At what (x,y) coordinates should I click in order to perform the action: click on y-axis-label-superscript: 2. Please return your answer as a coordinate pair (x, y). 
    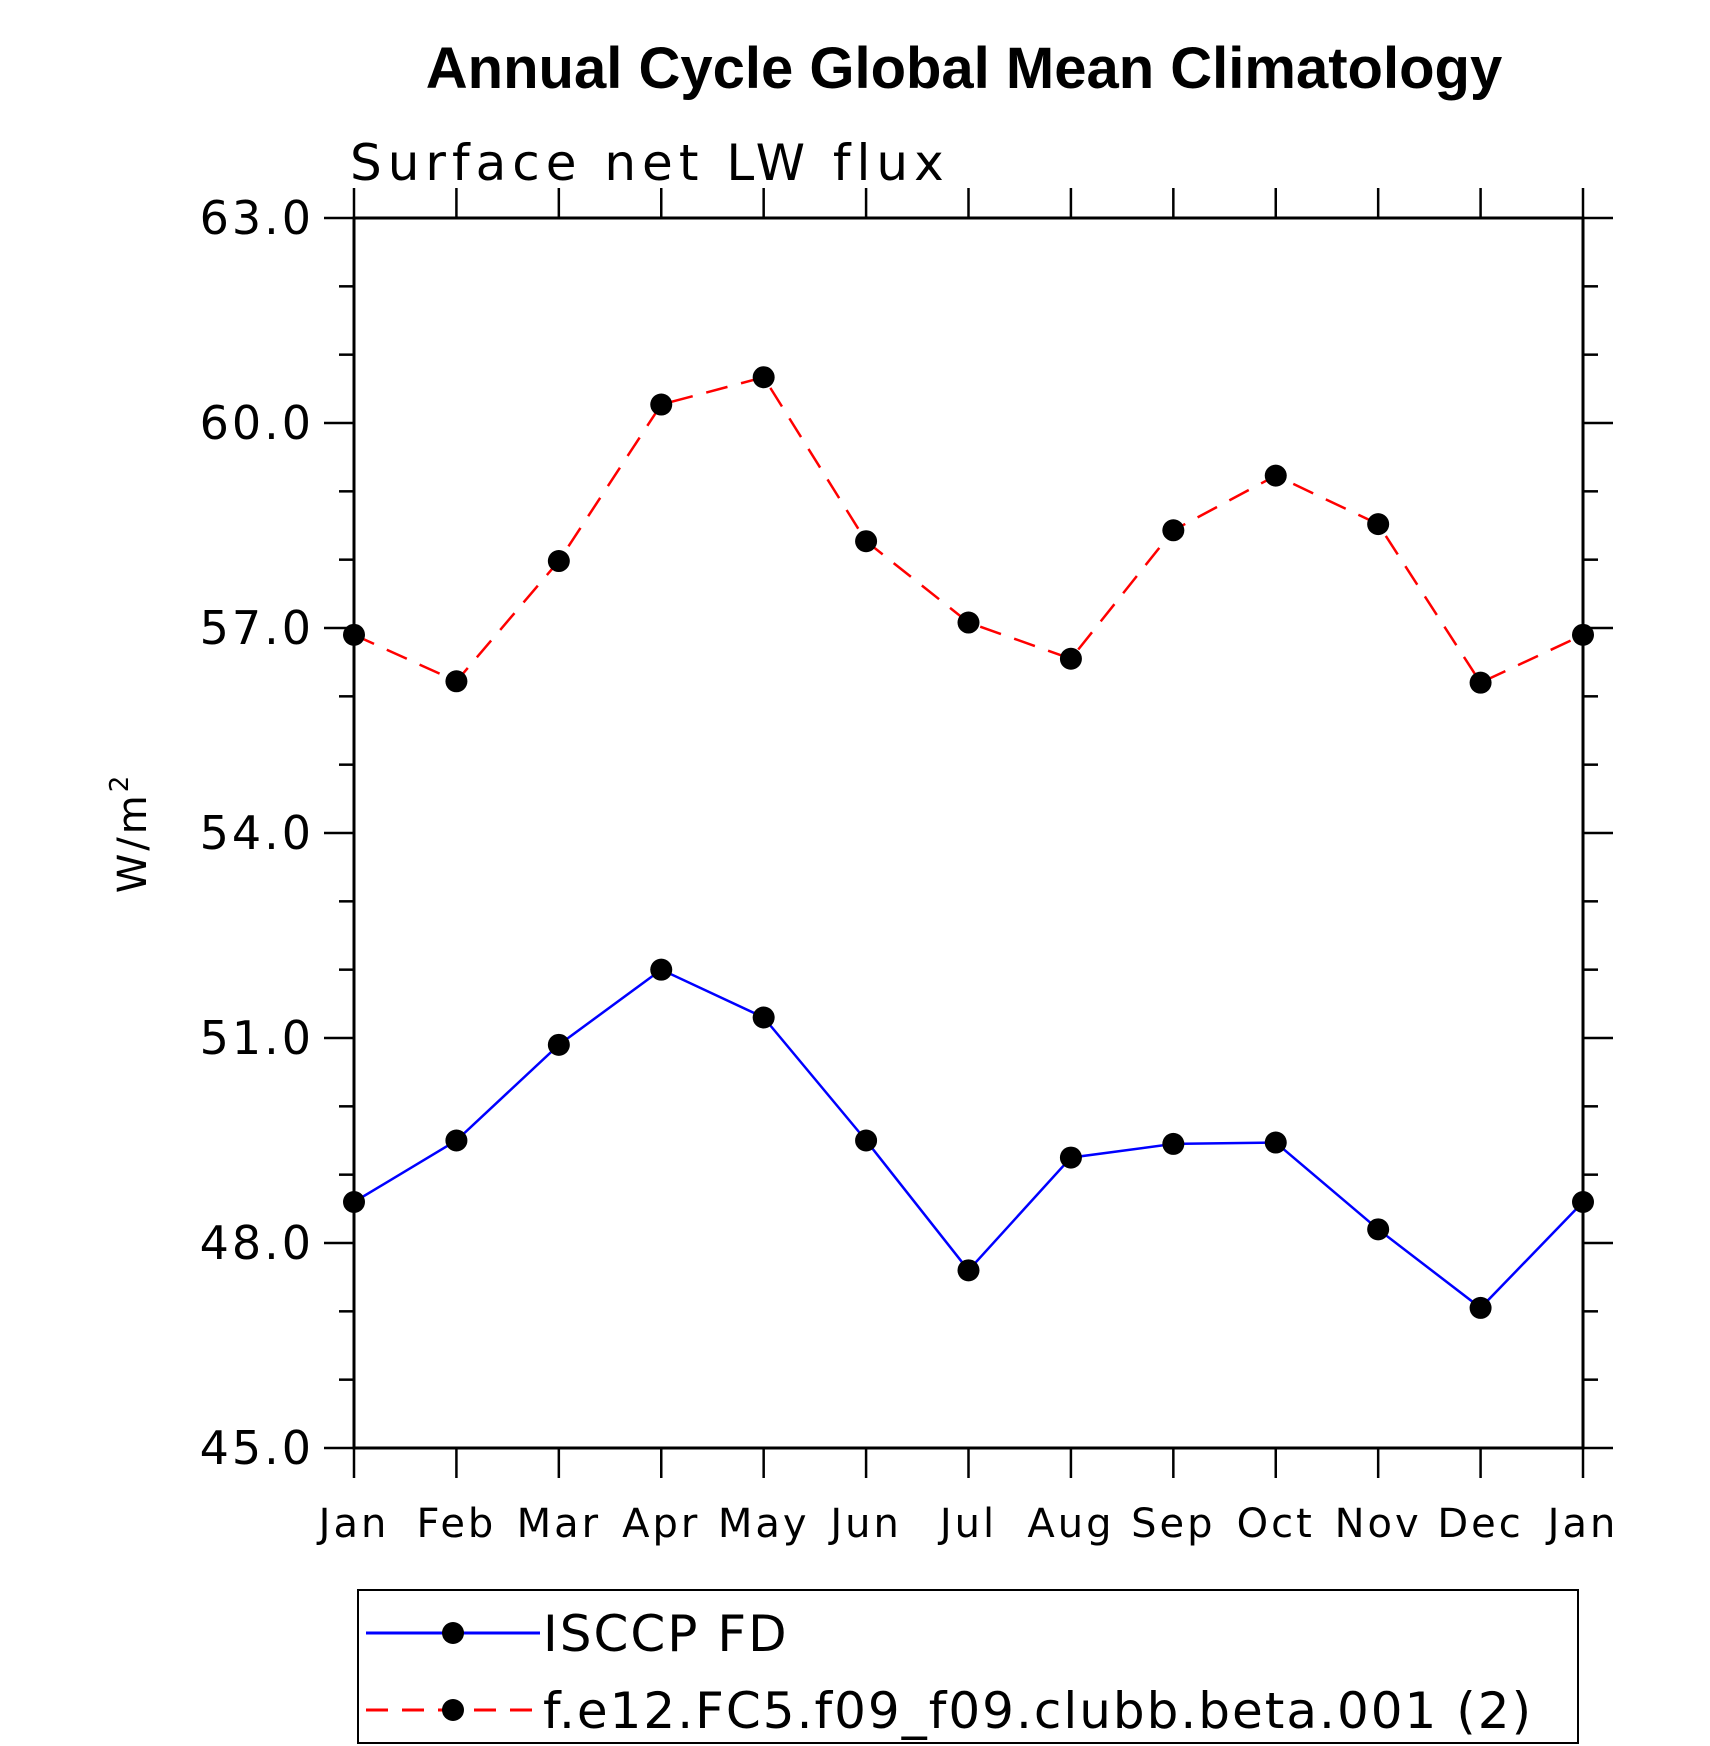
    Looking at the image, I should click on (120, 783).